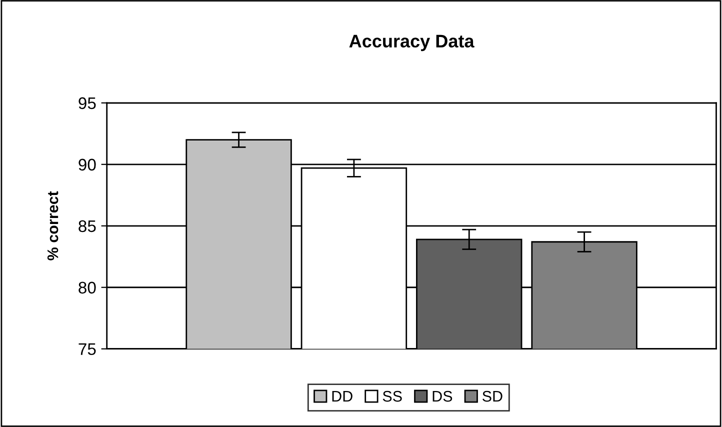 This screenshot has width=722, height=427. Describe the element at coordinates (87, 164) in the screenshot. I see `y-tick-label: 90` at that location.